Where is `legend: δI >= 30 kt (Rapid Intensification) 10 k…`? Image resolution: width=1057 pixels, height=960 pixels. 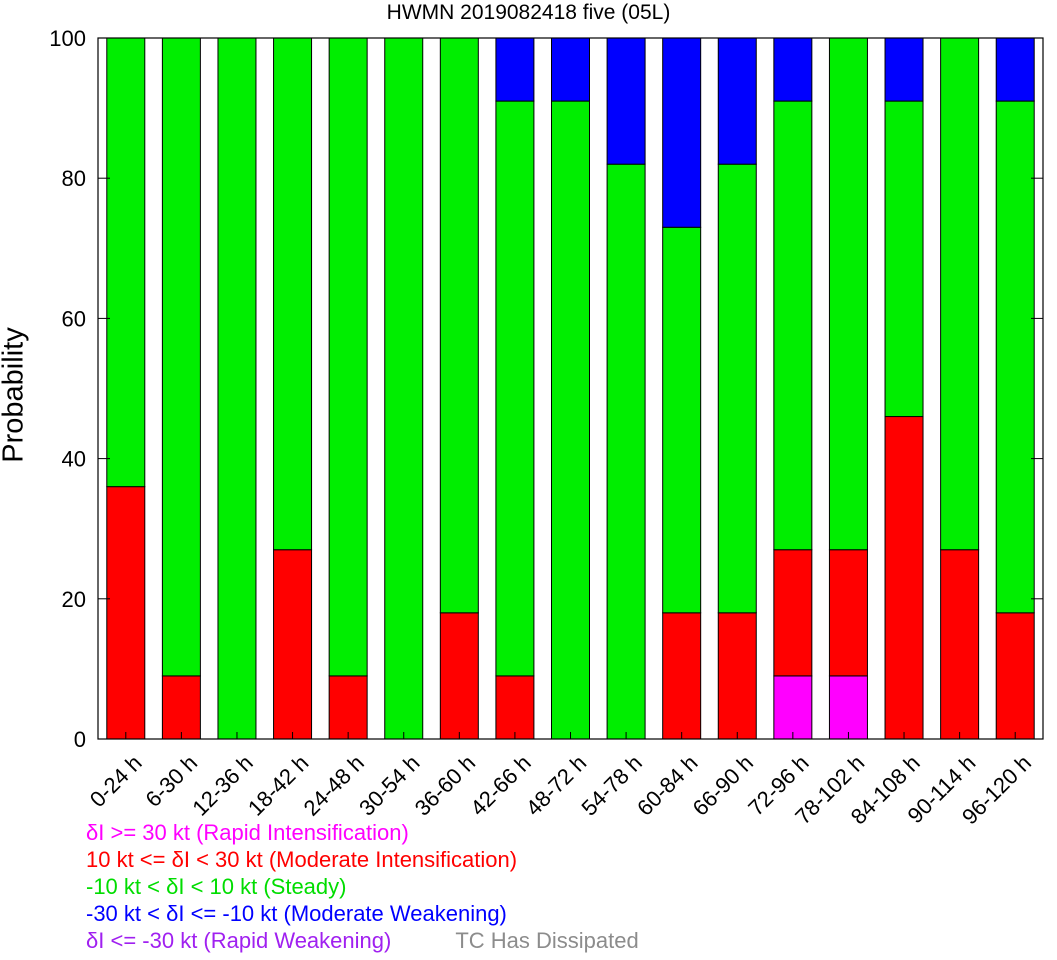 legend: δI >= 30 kt (Rapid Intensification) 10 k… is located at coordinates (362, 886).